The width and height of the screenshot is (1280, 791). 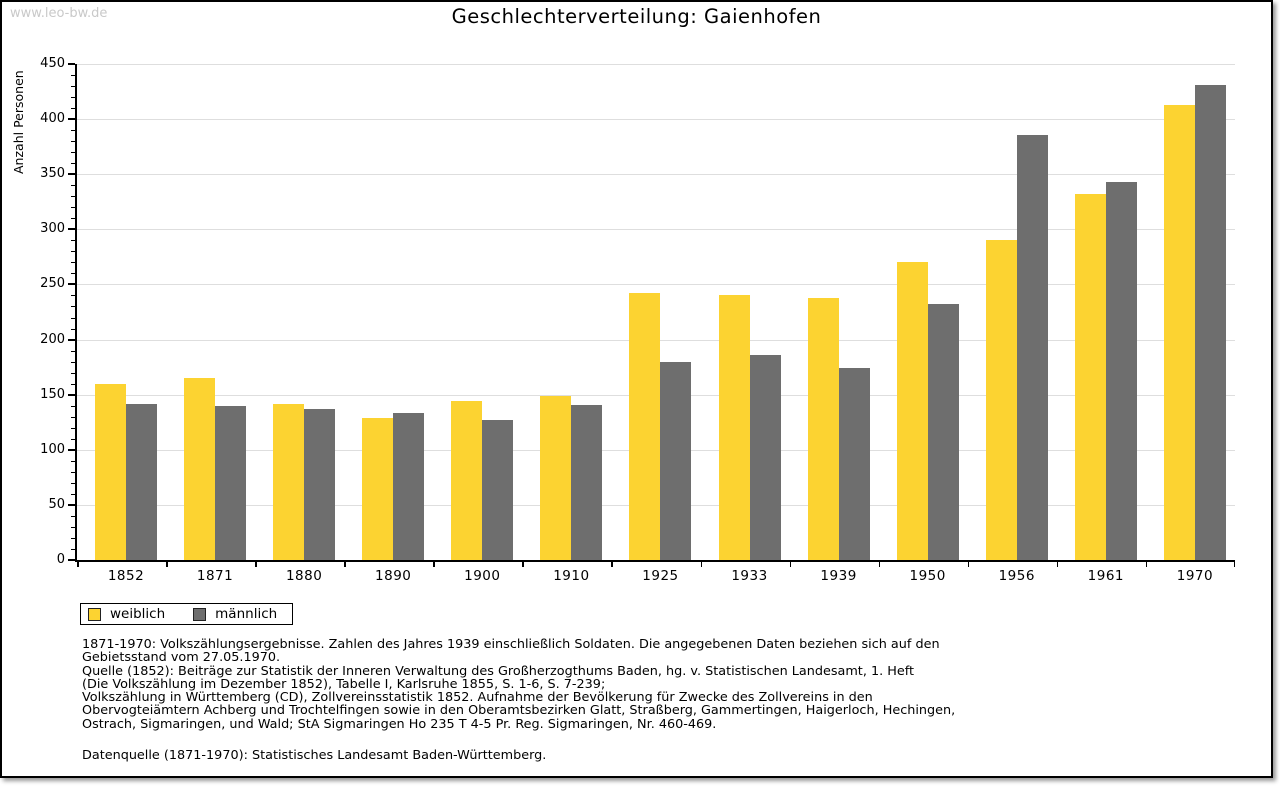 What do you see at coordinates (467, 480) in the screenshot?
I see `bar-weiblich-1900` at bounding box center [467, 480].